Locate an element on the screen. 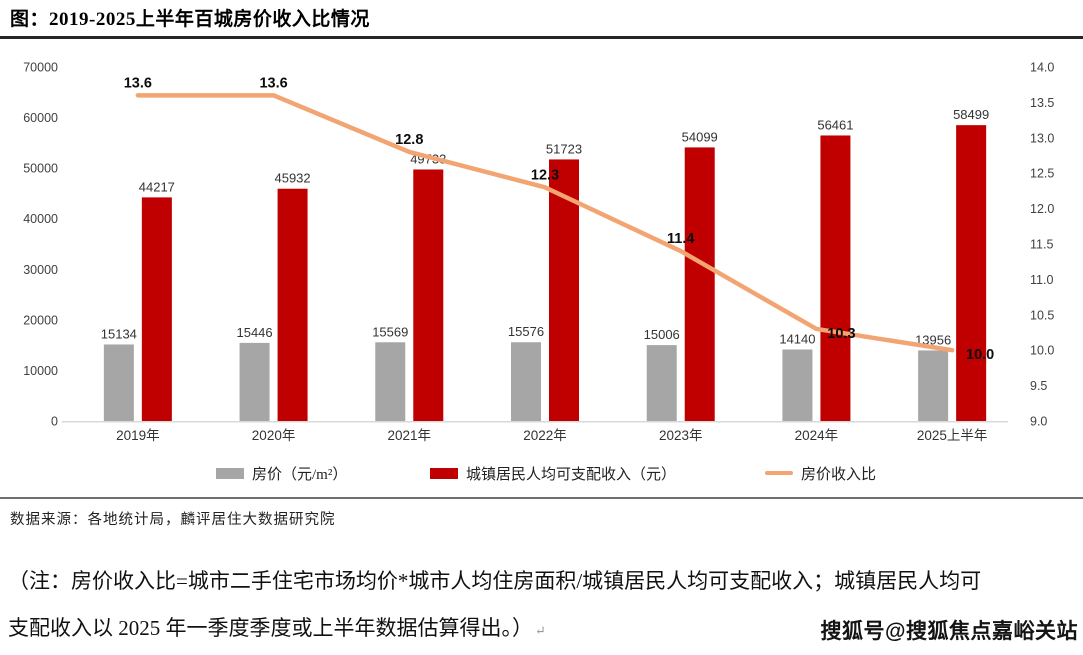 This screenshot has height=655, width=1083. red-bar-value-label: 44217 is located at coordinates (157, 186).